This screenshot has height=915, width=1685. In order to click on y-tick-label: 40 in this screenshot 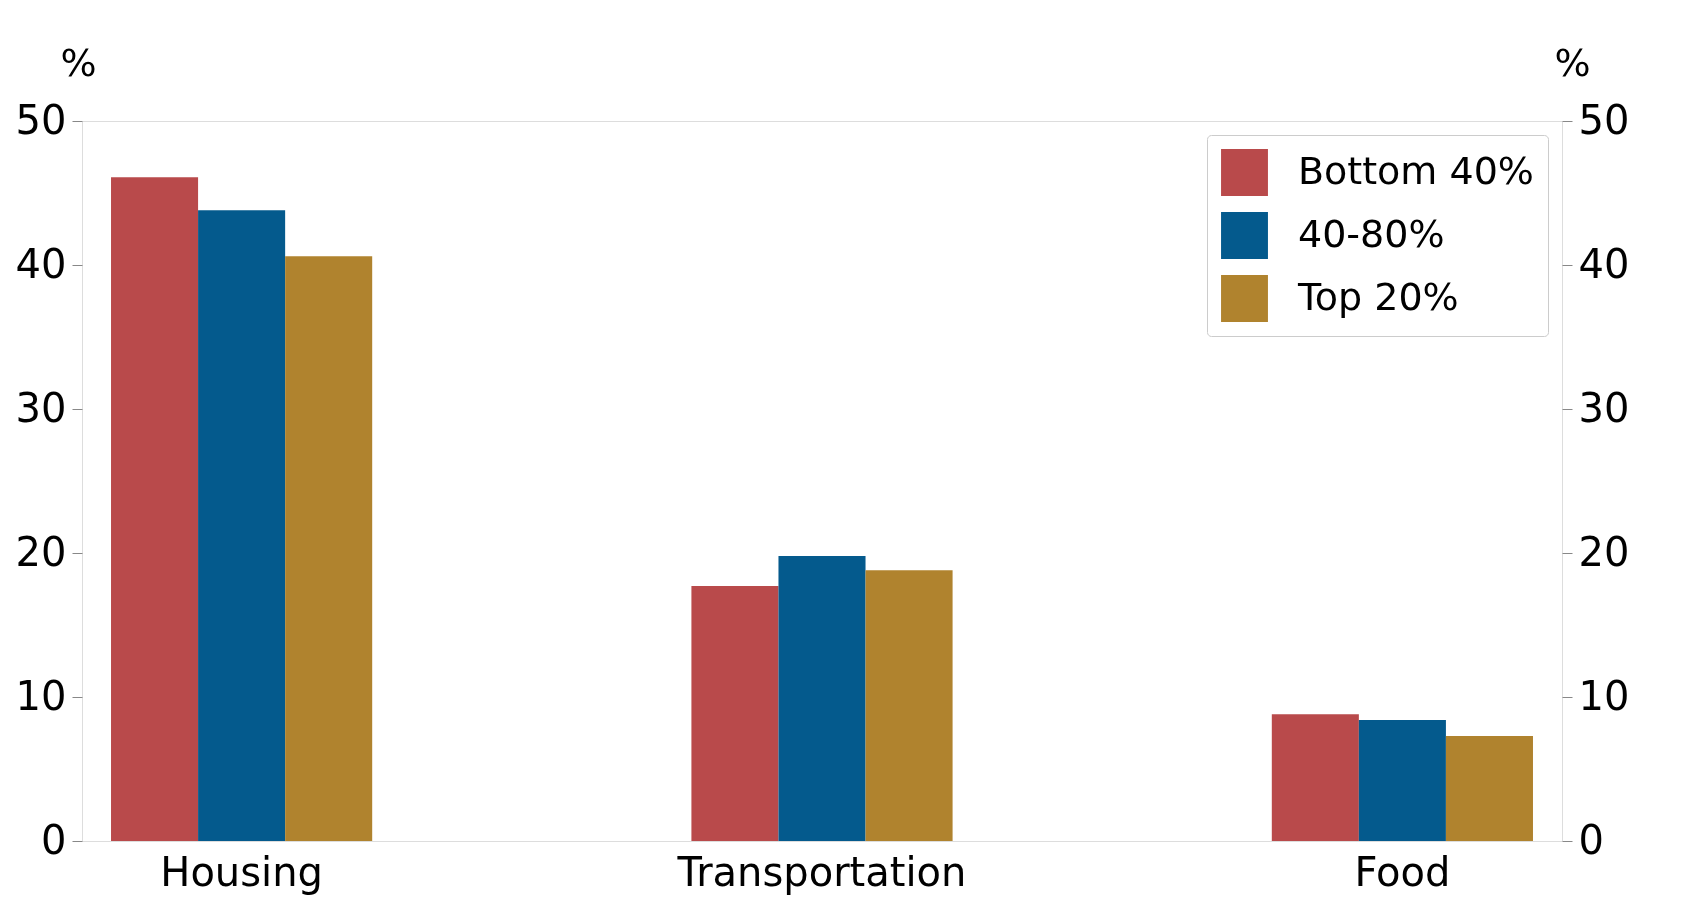, I will do `click(41, 263)`.